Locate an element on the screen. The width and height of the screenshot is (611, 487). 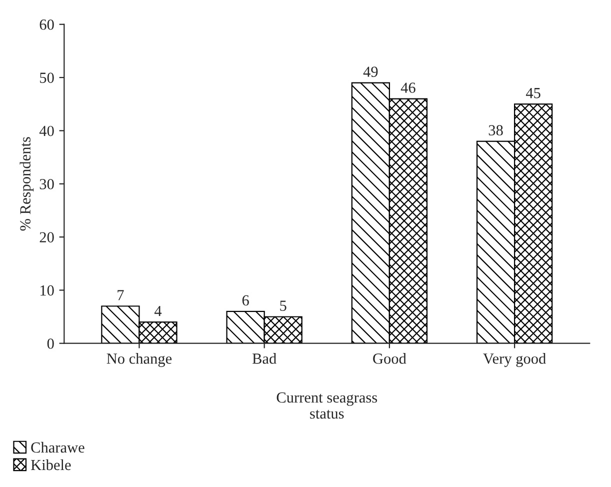
data-label: 7 is located at coordinates (121, 295).